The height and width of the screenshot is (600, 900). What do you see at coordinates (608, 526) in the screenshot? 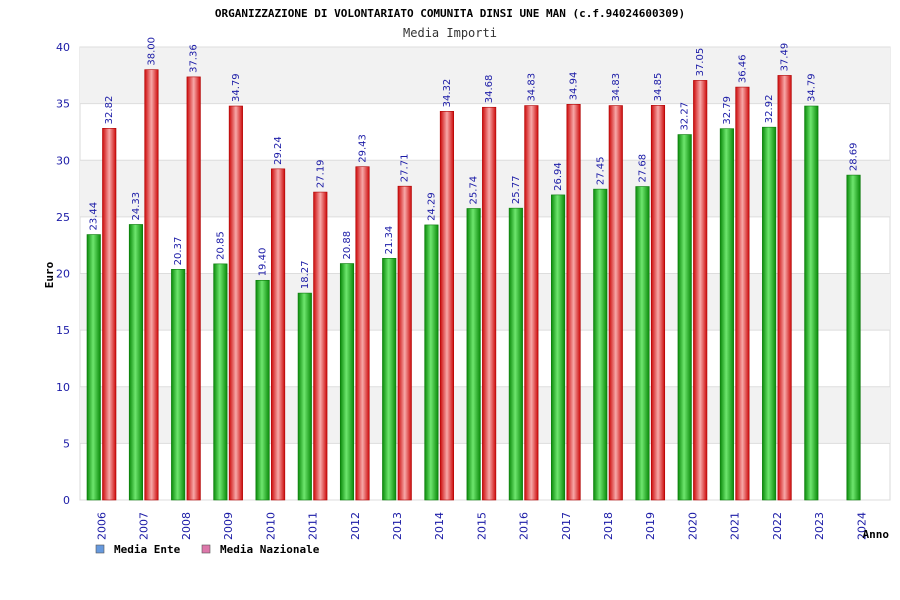
I see `x-tick-label: 2018` at bounding box center [608, 526].